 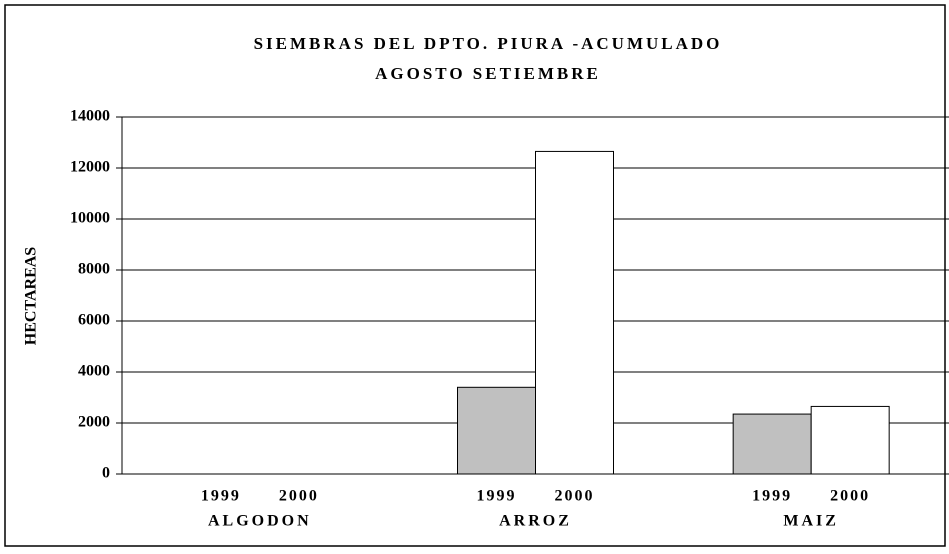 What do you see at coordinates (811, 521) in the screenshot?
I see `x-tick-label: MAIZ` at bounding box center [811, 521].